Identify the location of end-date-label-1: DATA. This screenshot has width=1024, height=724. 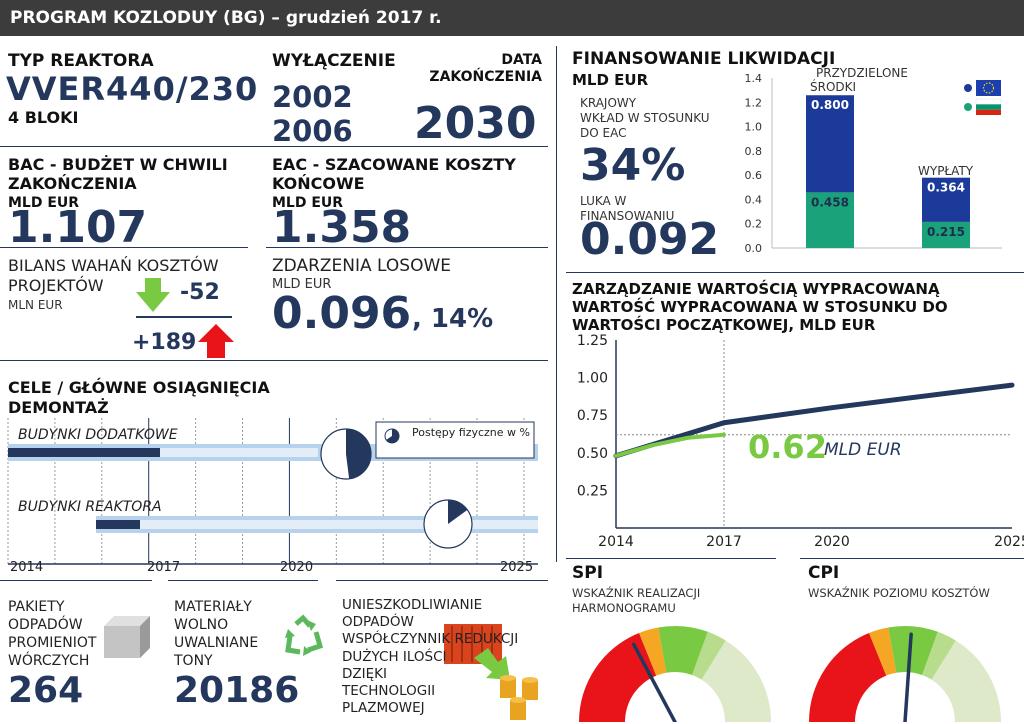
(521, 60).